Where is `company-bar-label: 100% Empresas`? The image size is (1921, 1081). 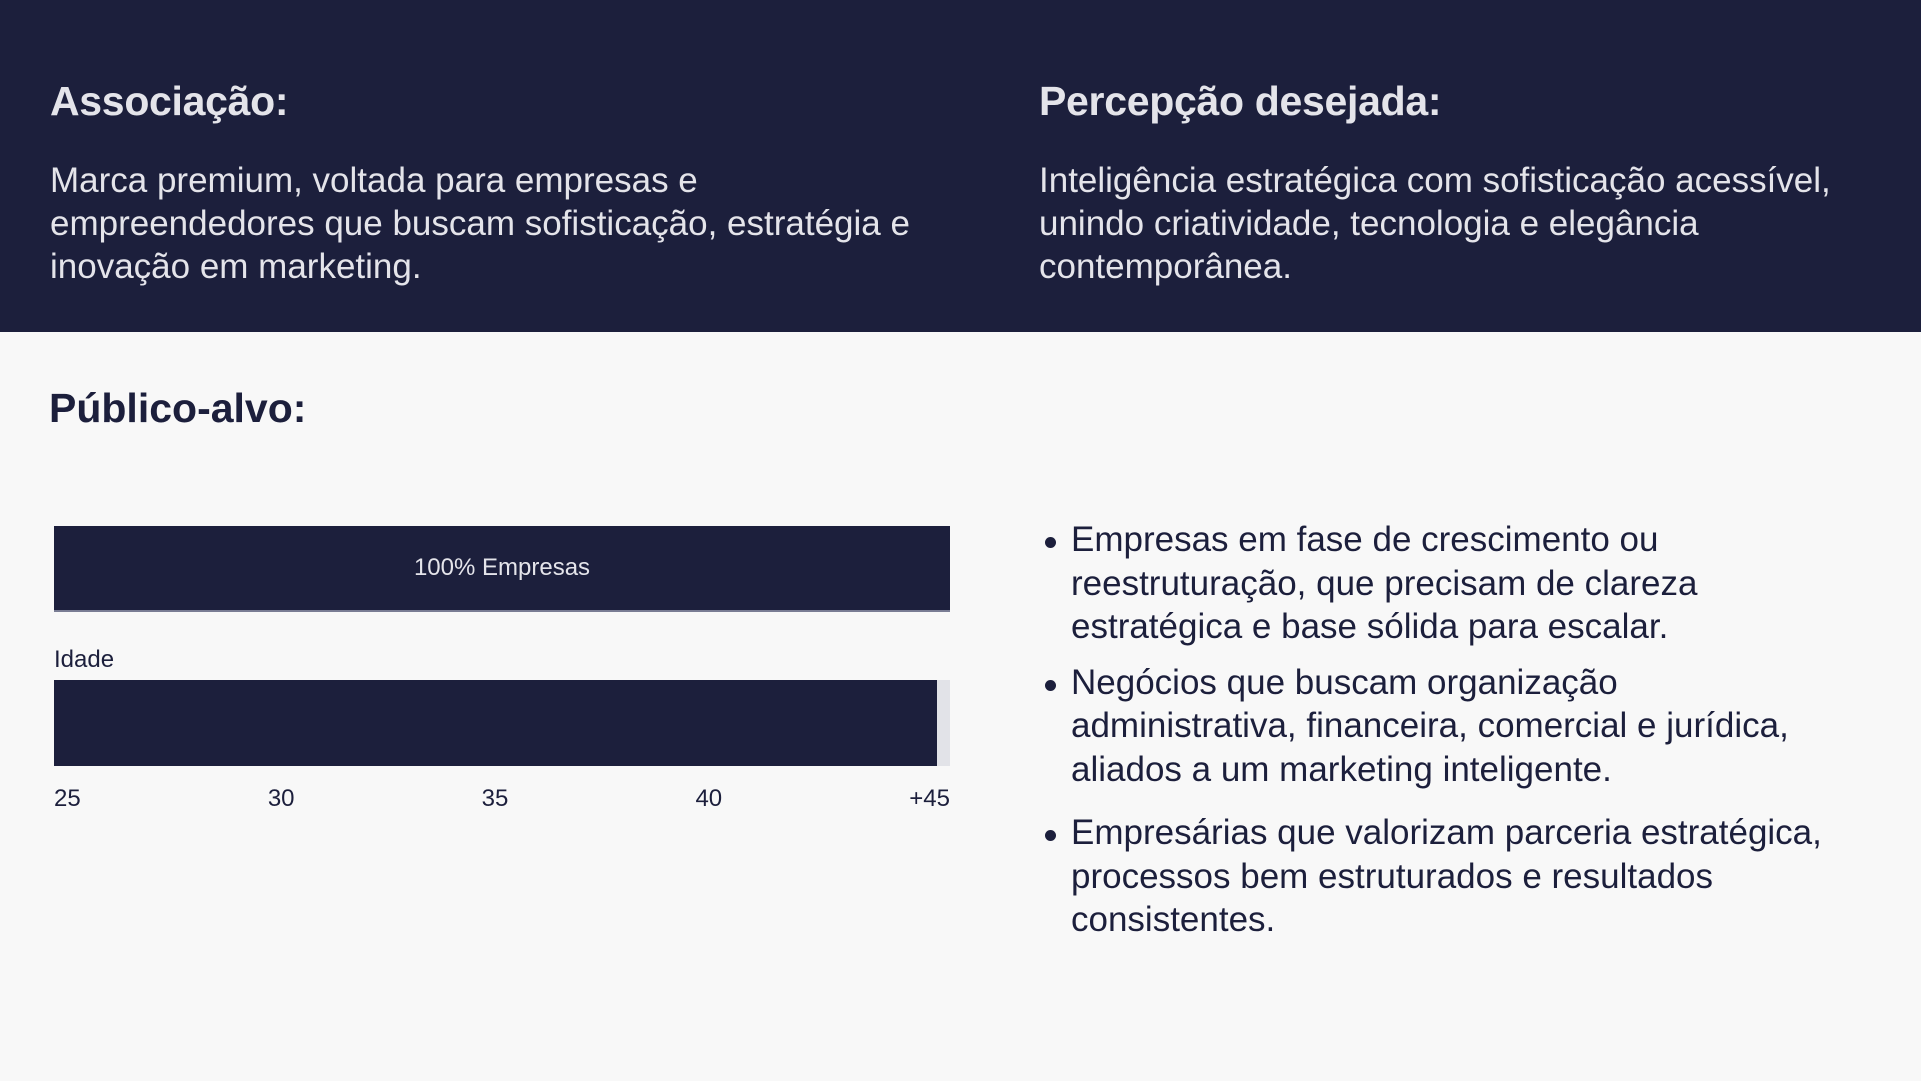 company-bar-label: 100% Empresas is located at coordinates (502, 567).